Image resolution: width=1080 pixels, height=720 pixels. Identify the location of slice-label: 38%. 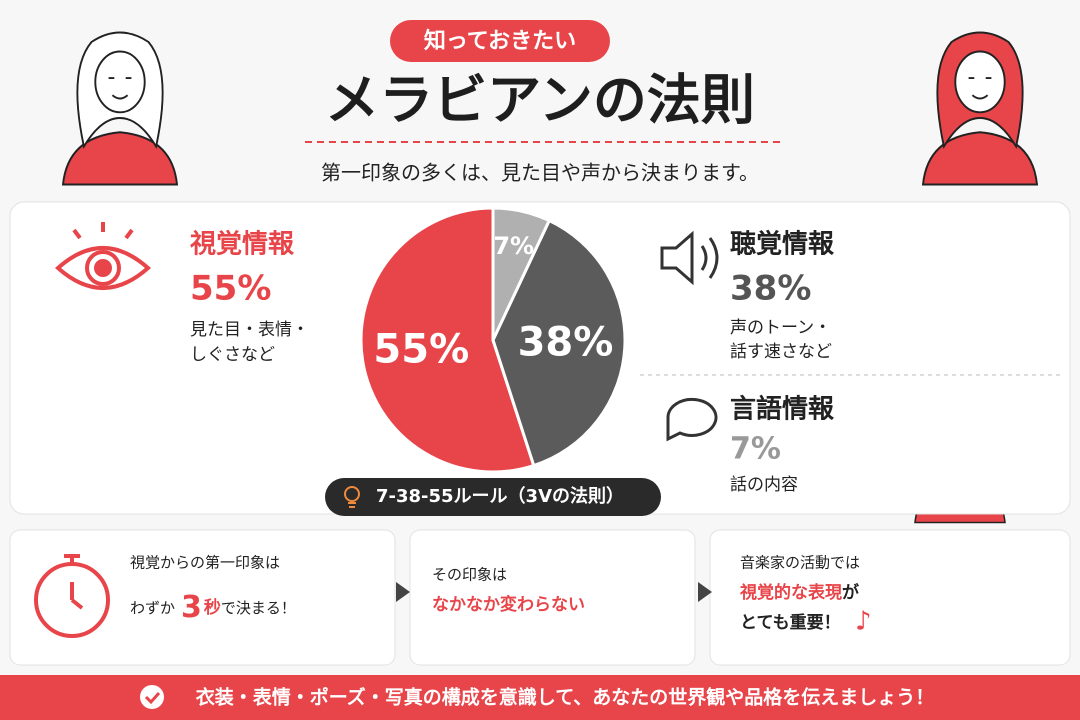
(566, 343).